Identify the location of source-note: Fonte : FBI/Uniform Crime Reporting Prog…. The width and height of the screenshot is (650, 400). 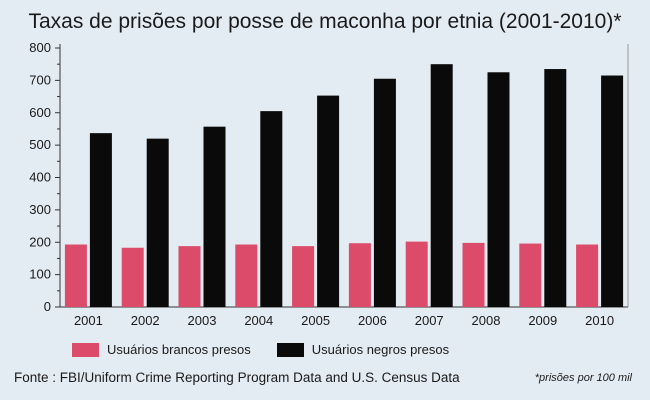
(237, 377).